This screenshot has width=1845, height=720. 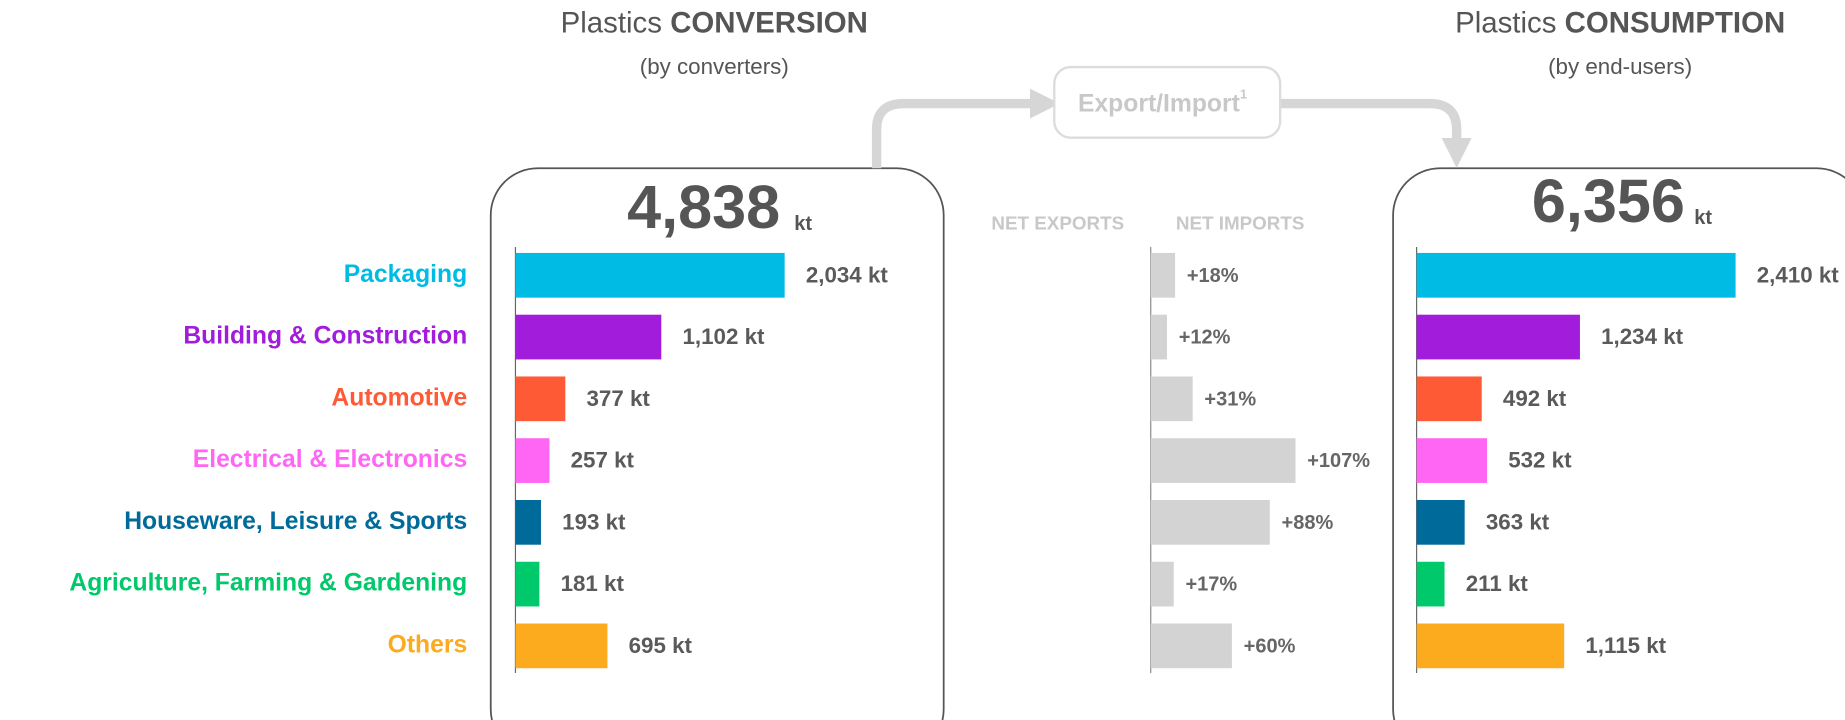 I want to click on subtitle: (by converters), so click(x=714, y=66).